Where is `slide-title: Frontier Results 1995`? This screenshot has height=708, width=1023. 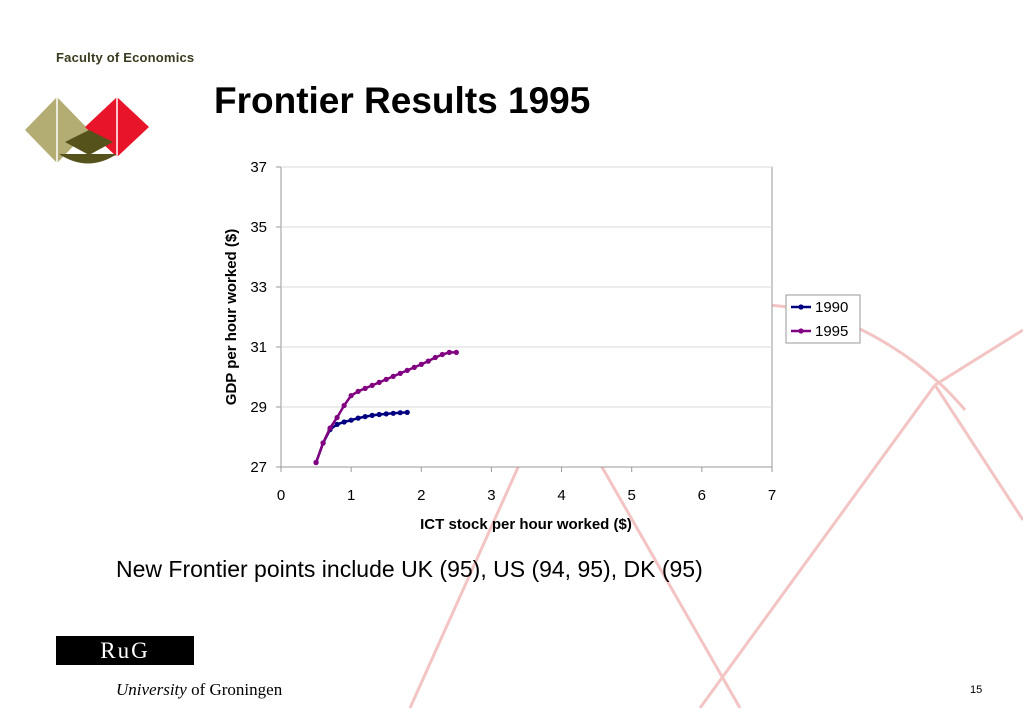
slide-title: Frontier Results 1995 is located at coordinates (402, 100).